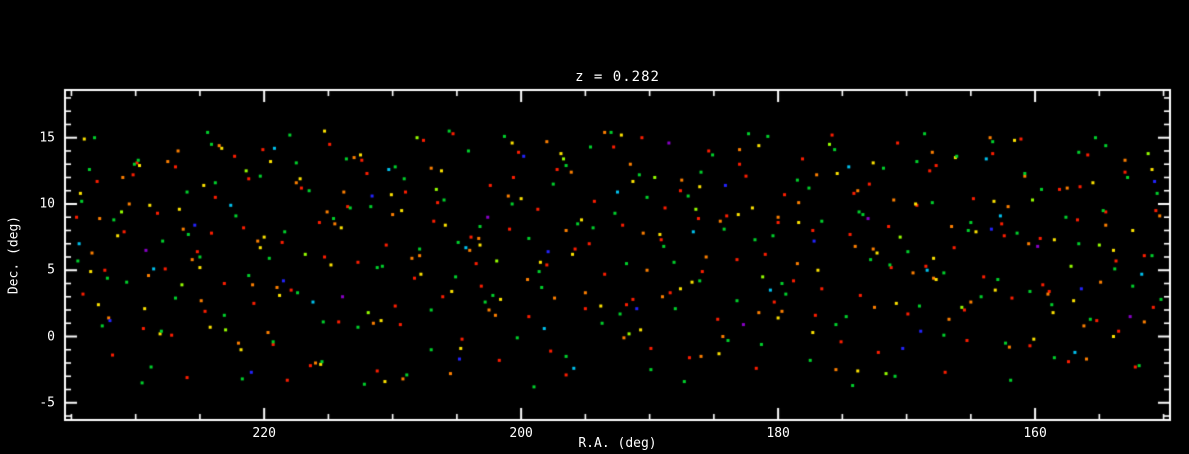 The image size is (1189, 454). I want to click on x-tick-label: 180, so click(778, 433).